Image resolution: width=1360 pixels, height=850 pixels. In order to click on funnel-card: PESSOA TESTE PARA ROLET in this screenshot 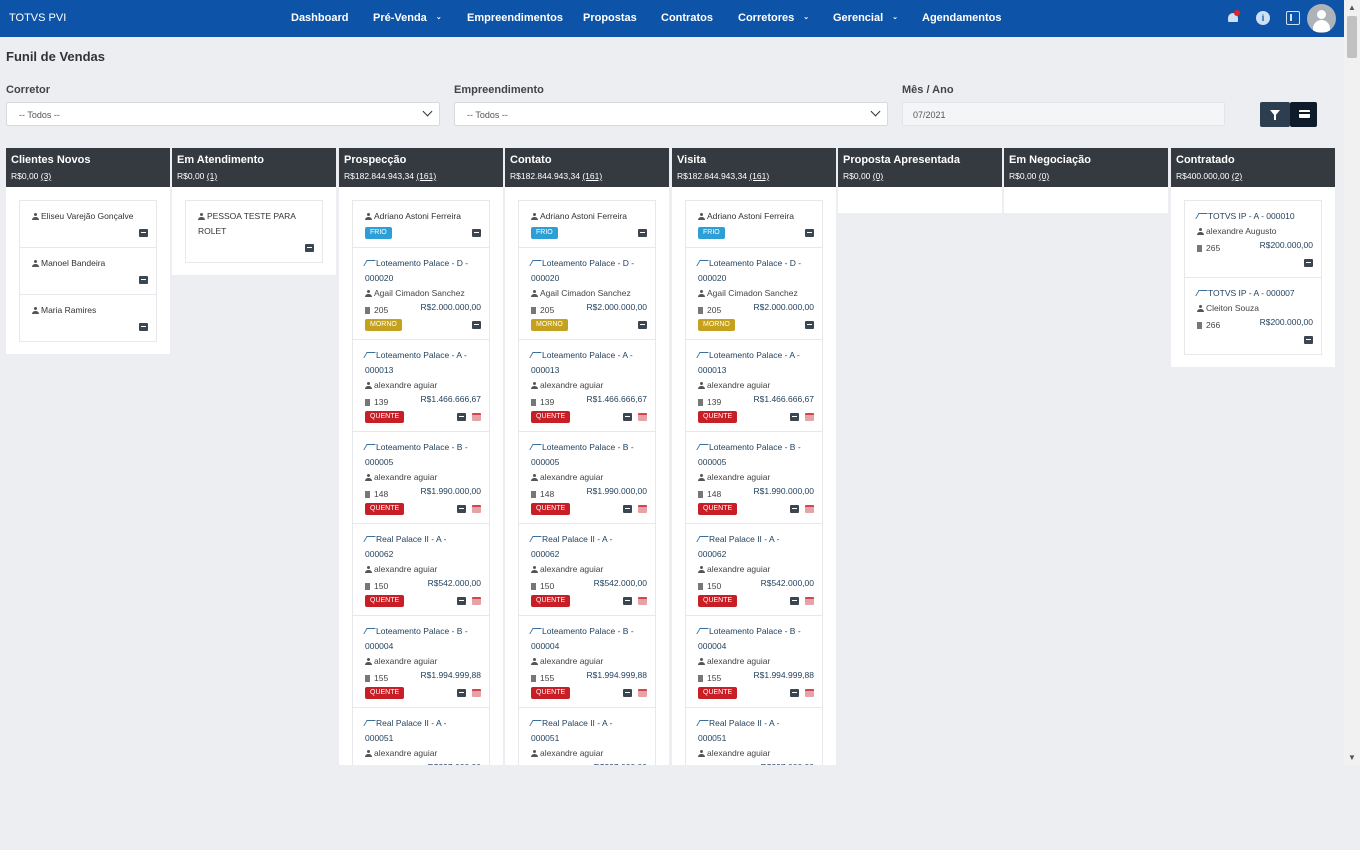, I will do `click(254, 231)`.